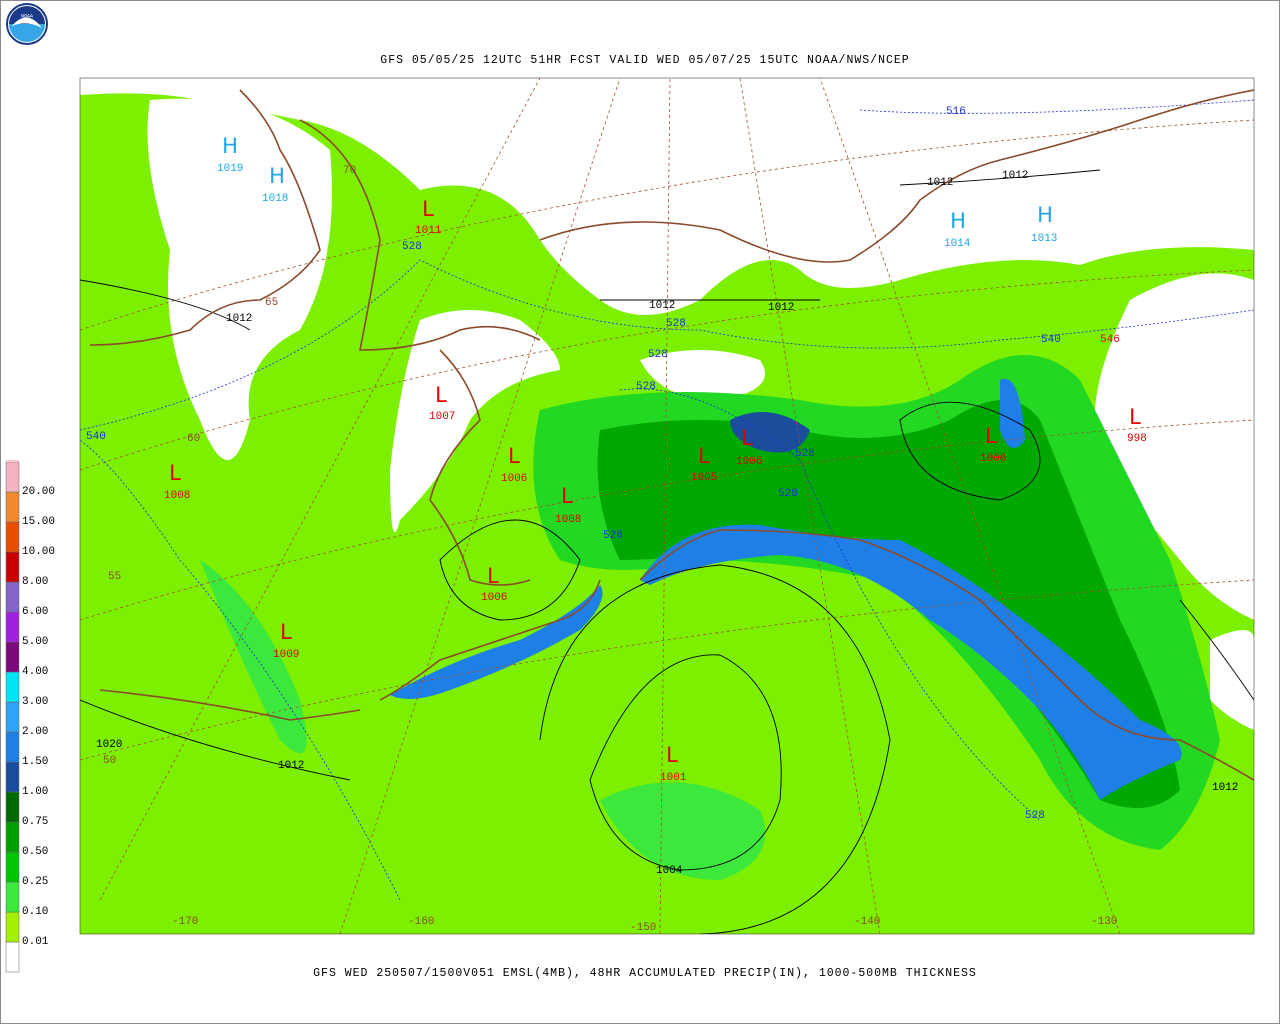  Describe the element at coordinates (669, 871) in the screenshot. I see `isobar-label: 1004` at that location.